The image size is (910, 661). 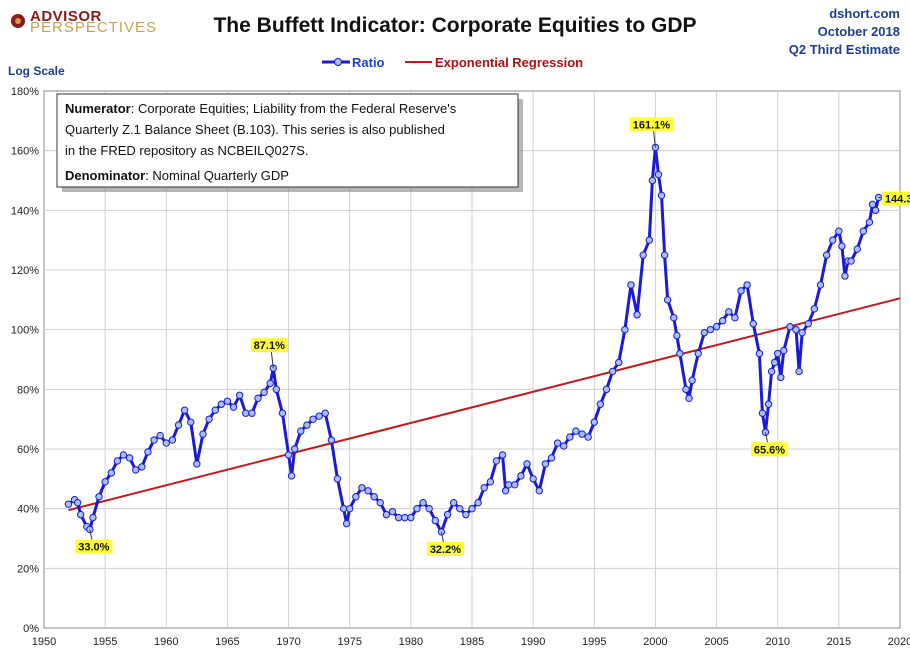 I want to click on y-tick-label: 0%, so click(x=31, y=629).